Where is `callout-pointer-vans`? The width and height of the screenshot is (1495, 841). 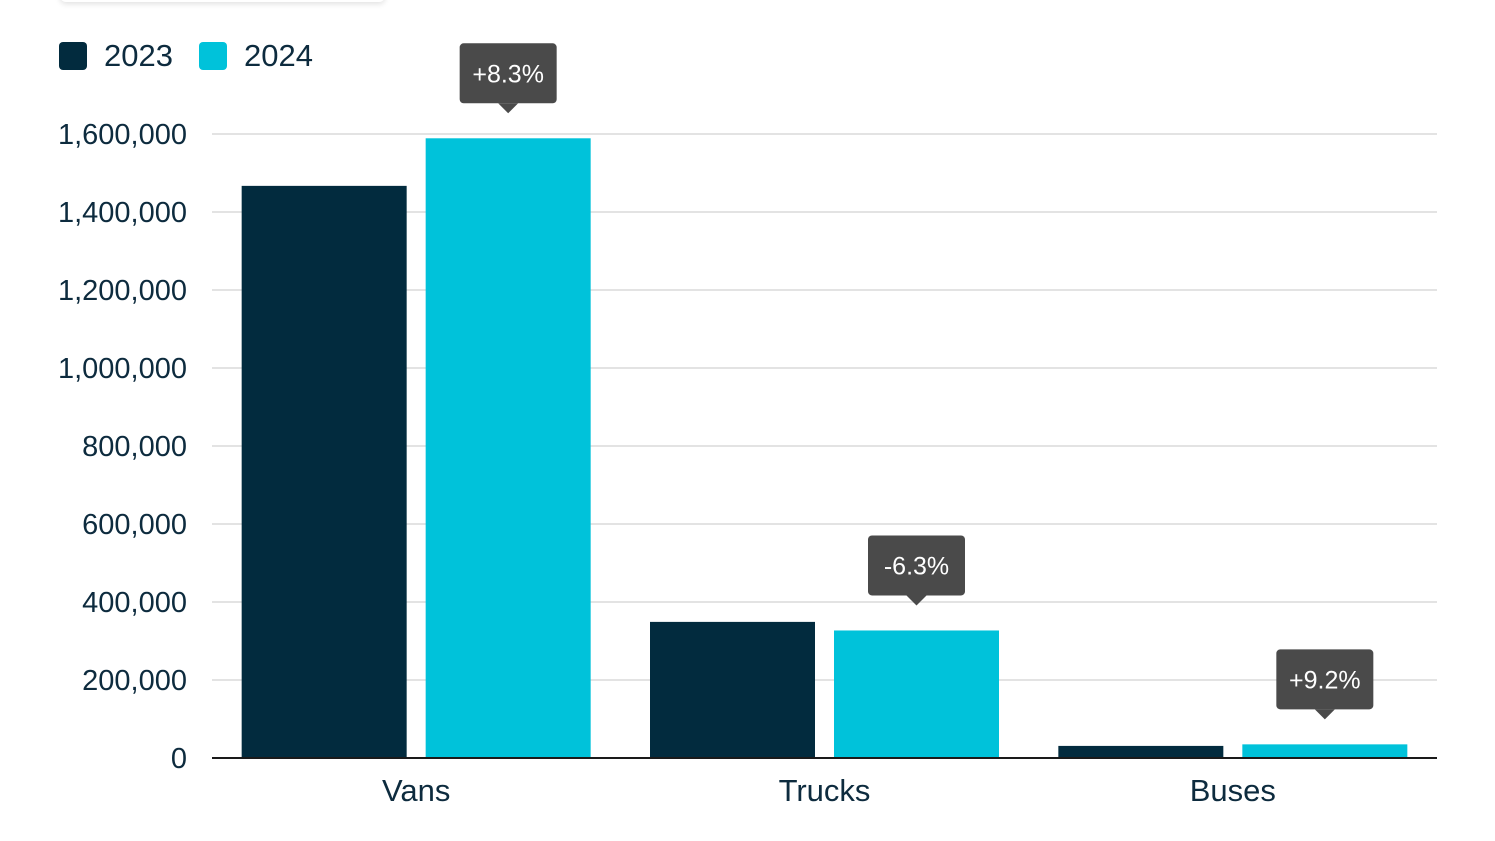 callout-pointer-vans is located at coordinates (508, 108).